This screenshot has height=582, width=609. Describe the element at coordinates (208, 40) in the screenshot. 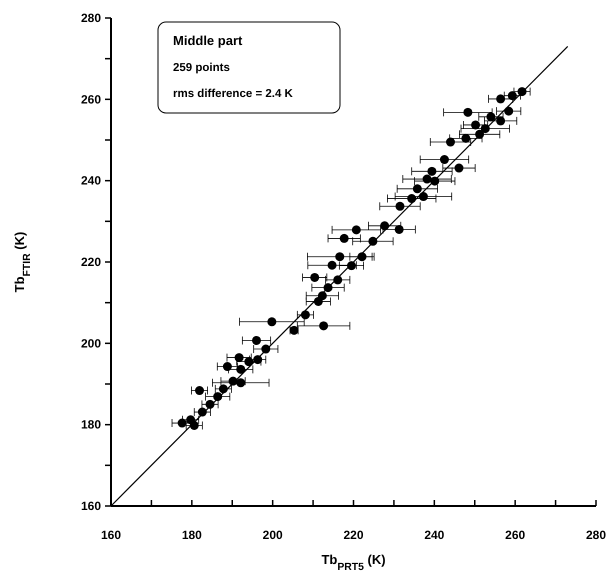

I see `annotation: Middle part` at that location.